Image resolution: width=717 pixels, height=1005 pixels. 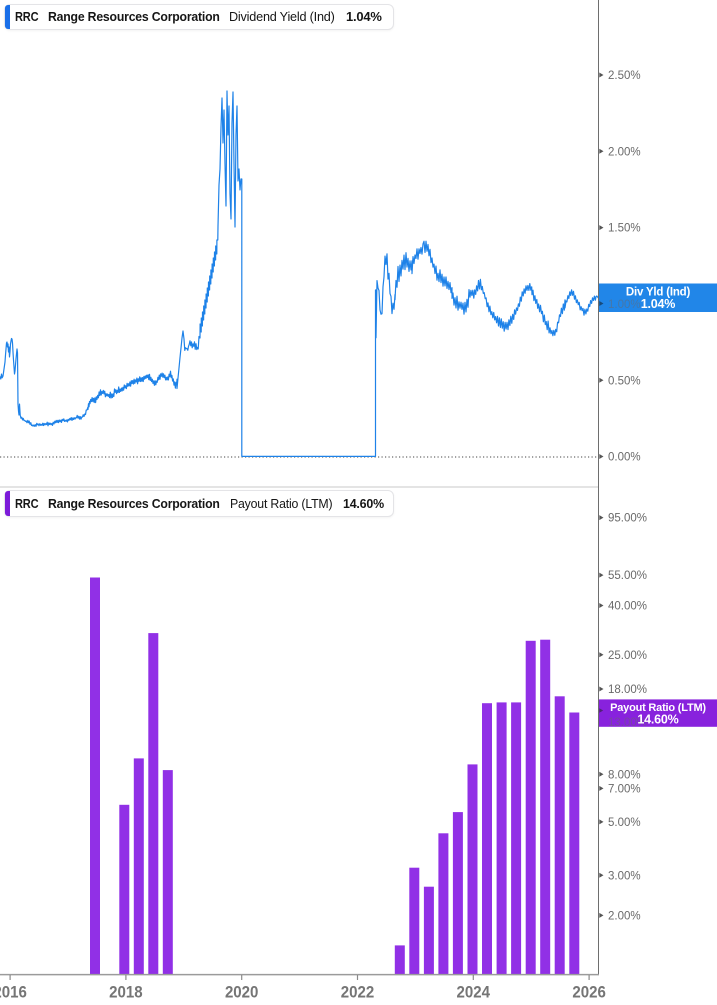 I want to click on svg-text: 2022, so click(x=358, y=993).